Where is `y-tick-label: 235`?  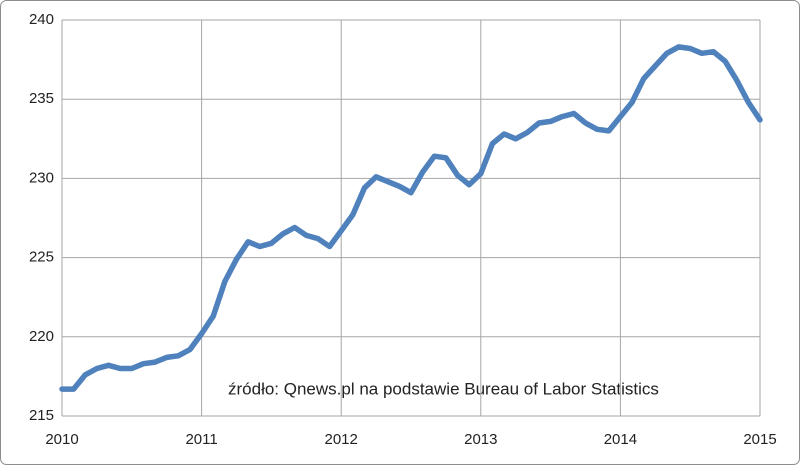 y-tick-label: 235 is located at coordinates (41, 98).